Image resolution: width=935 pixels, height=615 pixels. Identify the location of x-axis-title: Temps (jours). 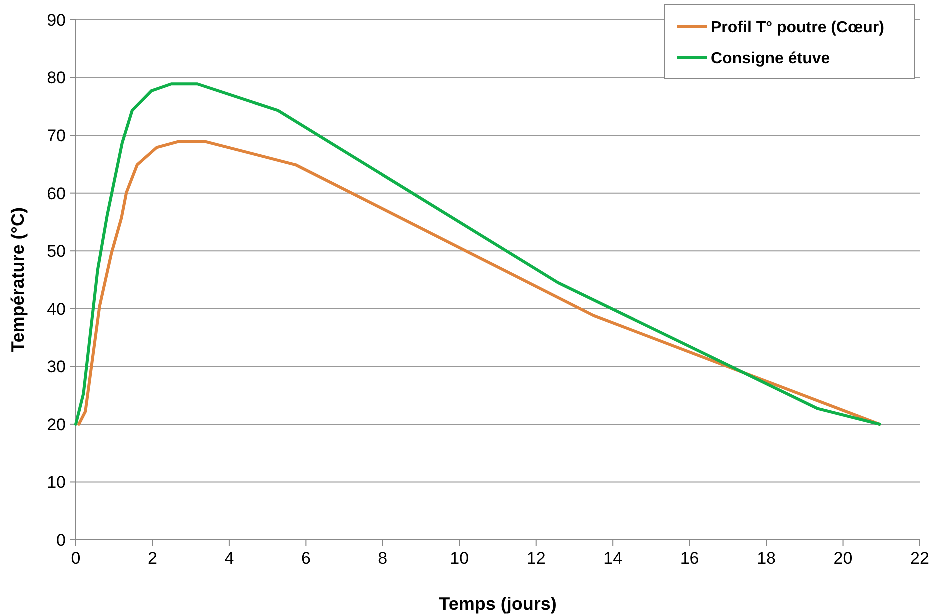
(498, 604).